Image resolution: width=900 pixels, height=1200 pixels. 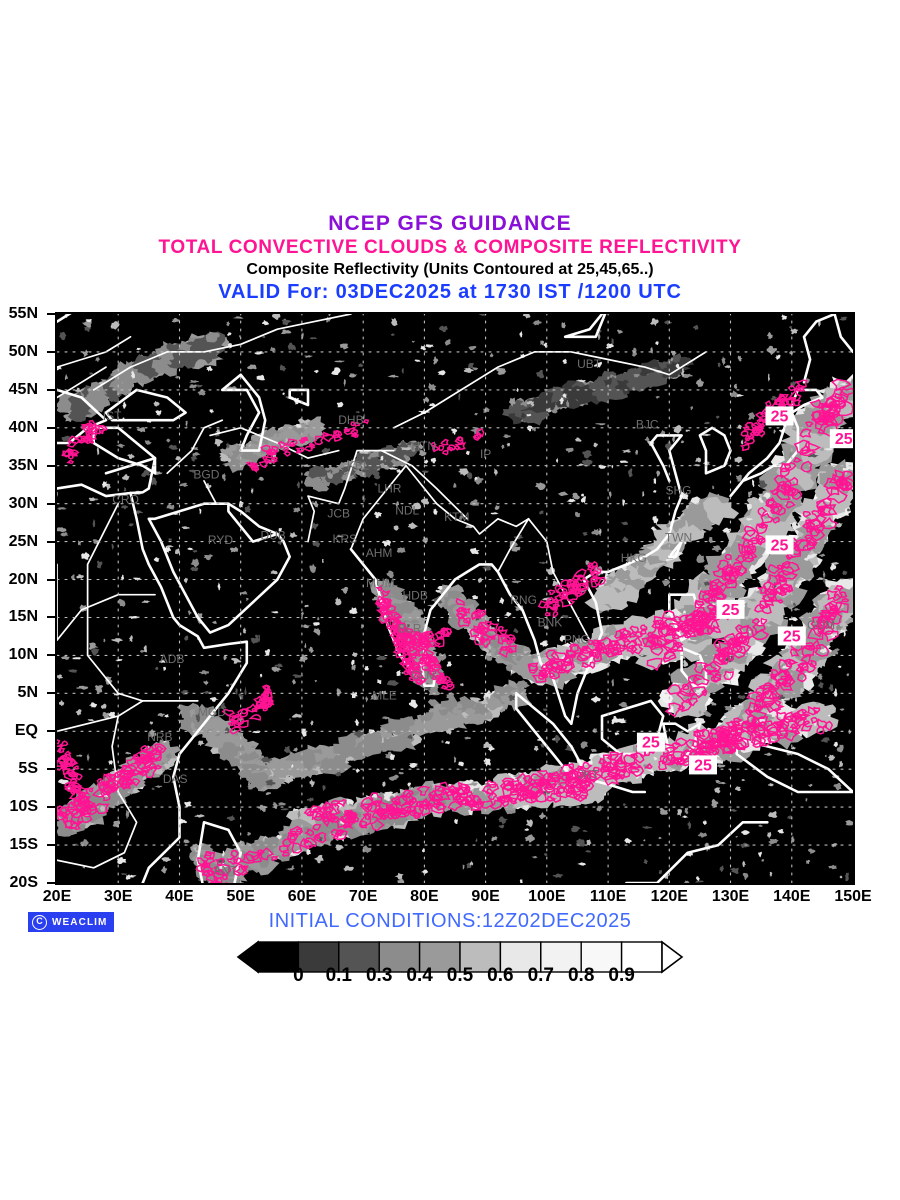 What do you see at coordinates (39, 922) in the screenshot?
I see `copyright-icon: C` at bounding box center [39, 922].